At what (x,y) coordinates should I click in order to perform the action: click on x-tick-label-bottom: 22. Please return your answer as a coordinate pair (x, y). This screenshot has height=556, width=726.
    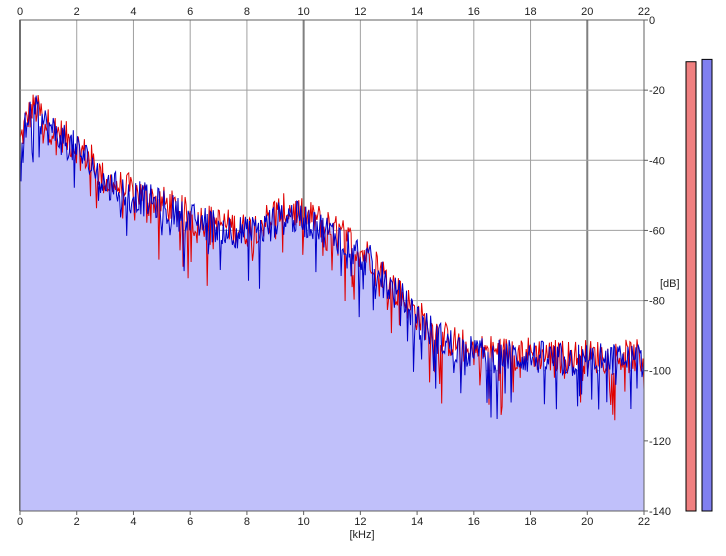
    Looking at the image, I should click on (644, 522).